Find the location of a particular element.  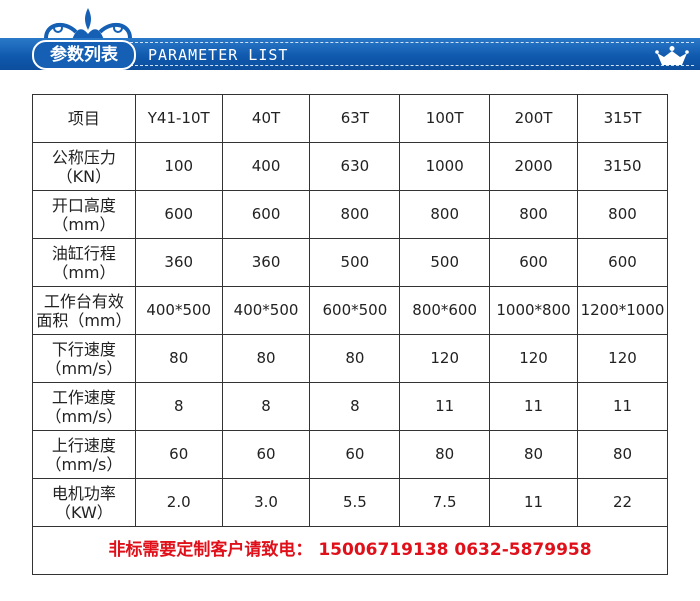

table-row: 公称压力 （KN） 100 400 630 1000 2000 3150 is located at coordinates (350, 166).